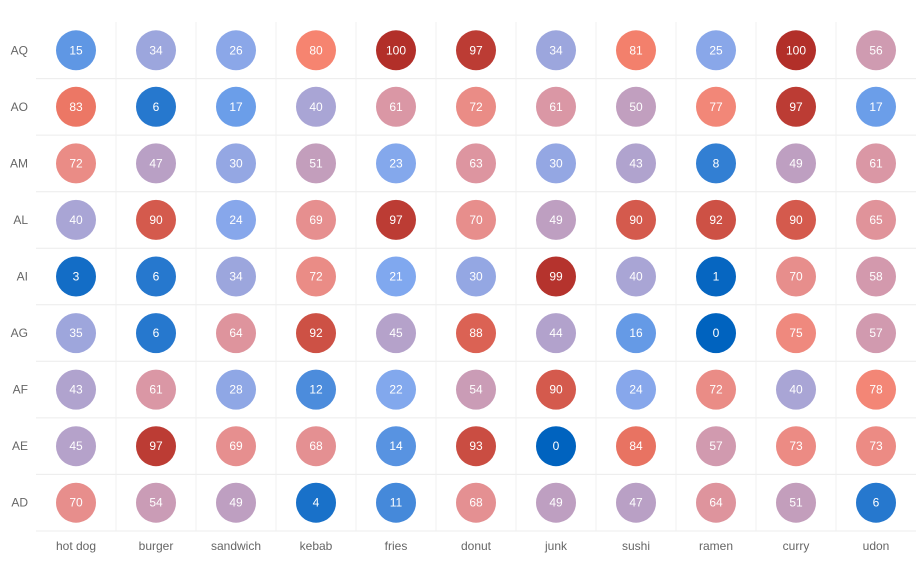 The width and height of the screenshot is (923, 574). What do you see at coordinates (316, 390) in the screenshot?
I see `cell-value-label: 12` at bounding box center [316, 390].